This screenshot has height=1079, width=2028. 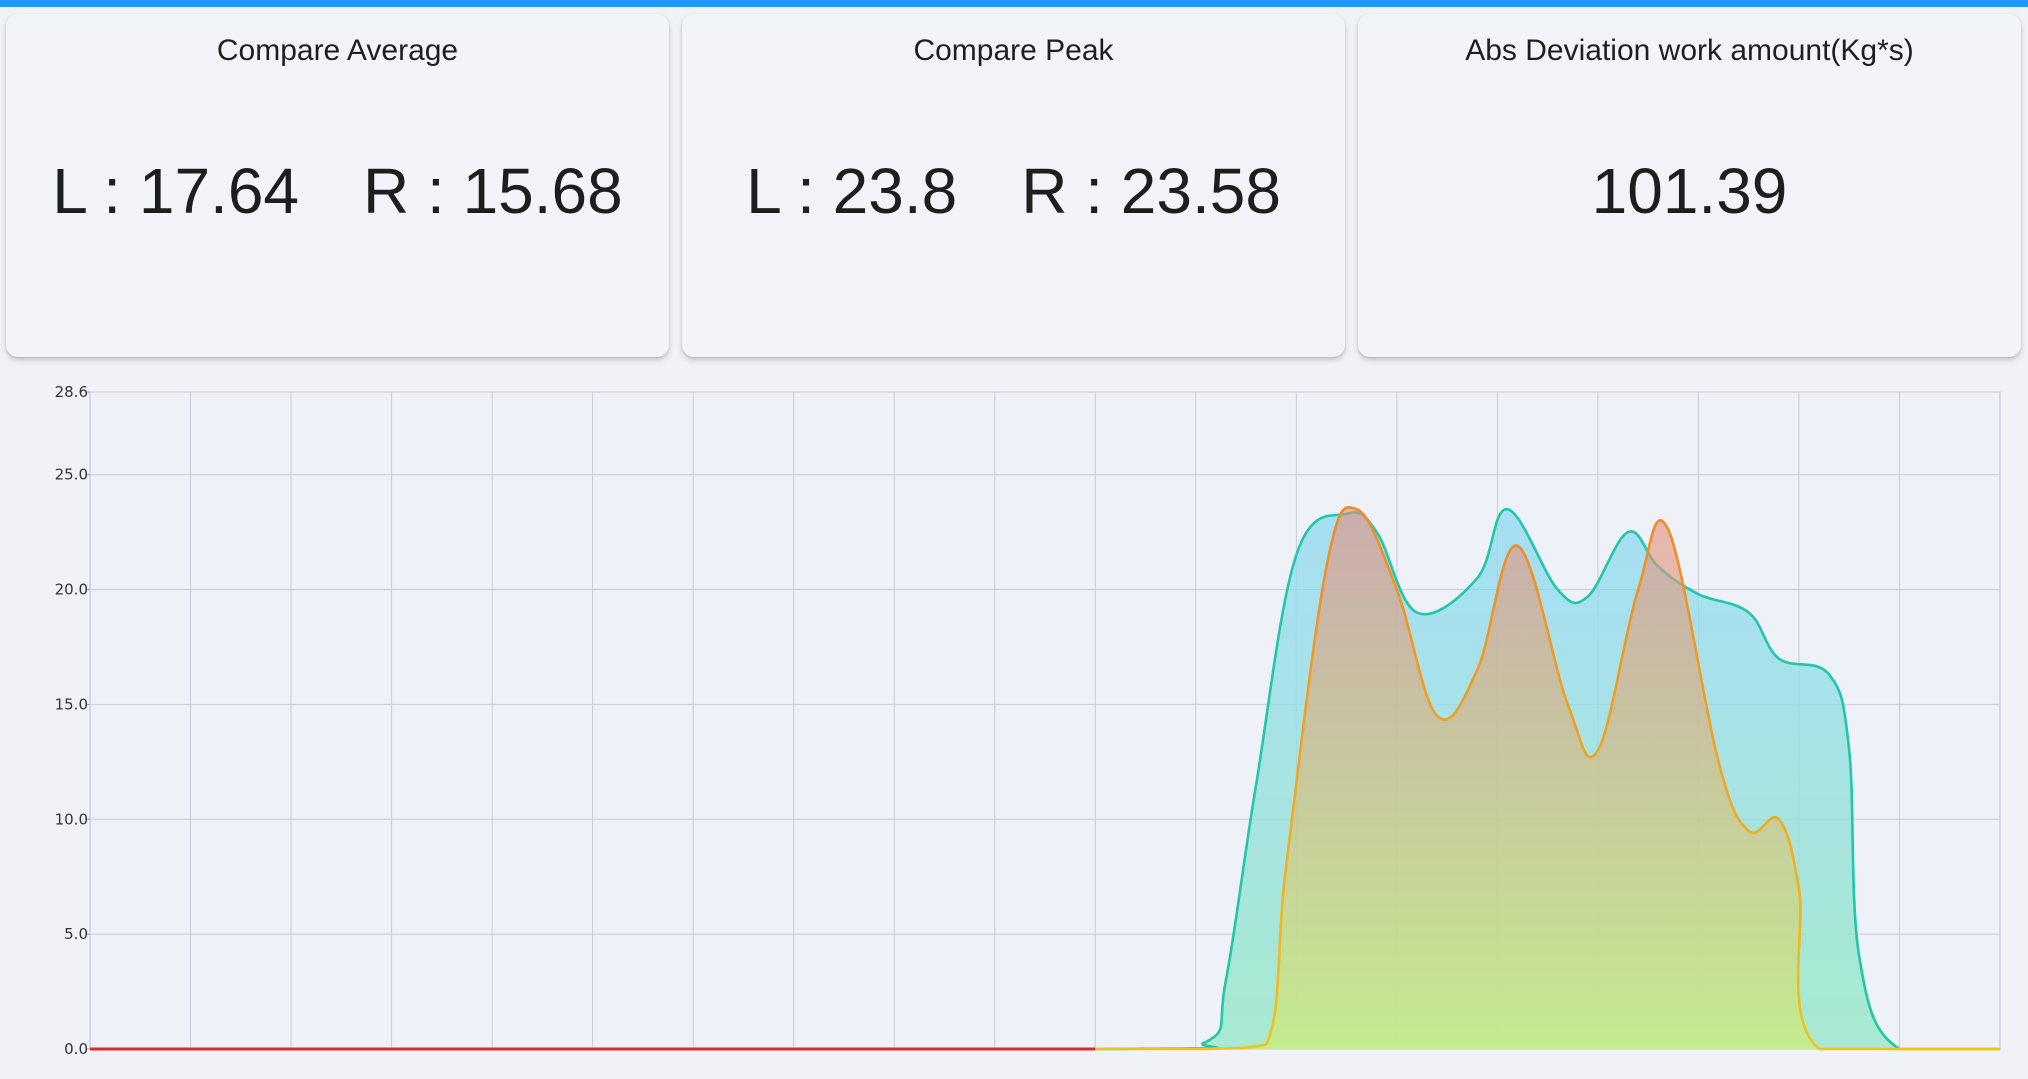 I want to click on card-title: Compare Peak, so click(x=1013, y=50).